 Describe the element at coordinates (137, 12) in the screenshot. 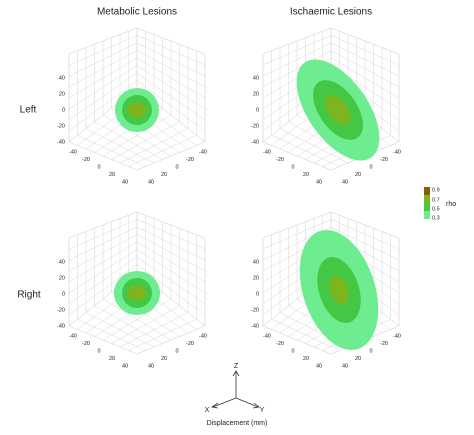

I see `column-title: Metabolic Lesions` at that location.